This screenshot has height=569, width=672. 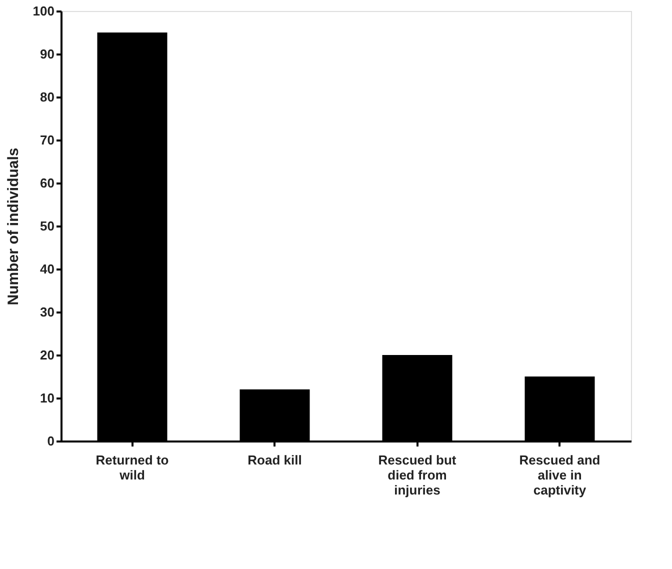 I want to click on x-tick-label: Rescued but died from injuries, so click(x=417, y=475).